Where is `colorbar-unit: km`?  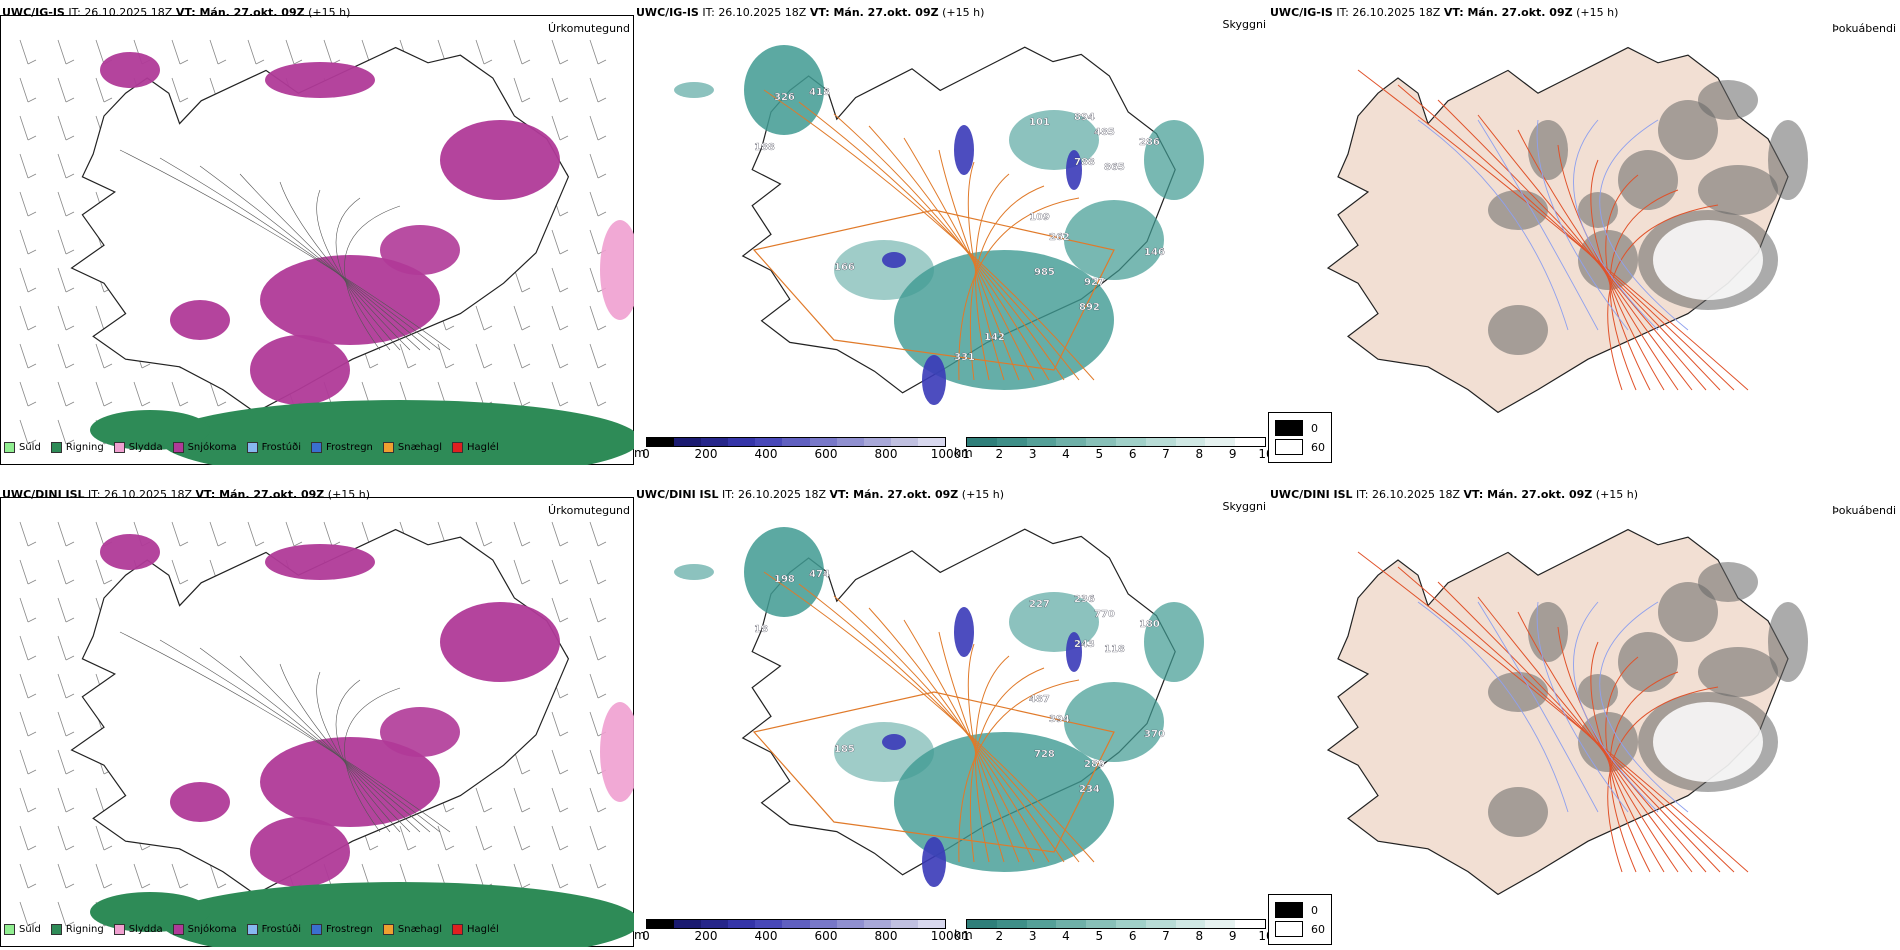 colorbar-unit: km is located at coordinates (963, 453).